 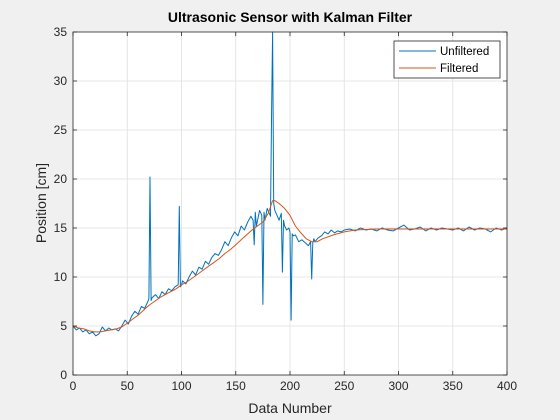 What do you see at coordinates (61, 228) in the screenshot?
I see `y-tick-label: 15` at bounding box center [61, 228].